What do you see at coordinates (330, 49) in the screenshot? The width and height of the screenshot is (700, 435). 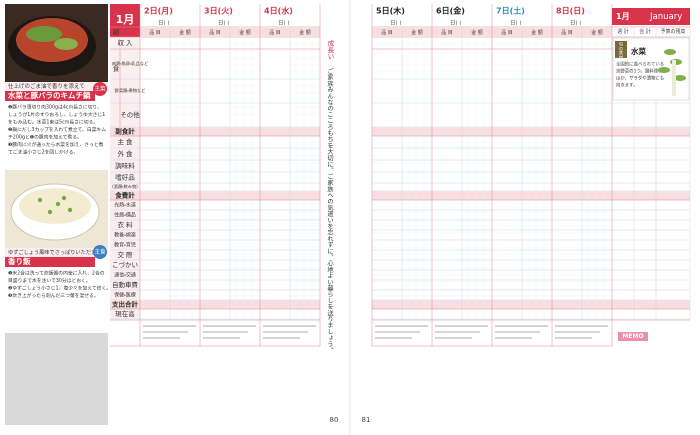 I see `vertical-heading: 成長い` at bounding box center [330, 49].